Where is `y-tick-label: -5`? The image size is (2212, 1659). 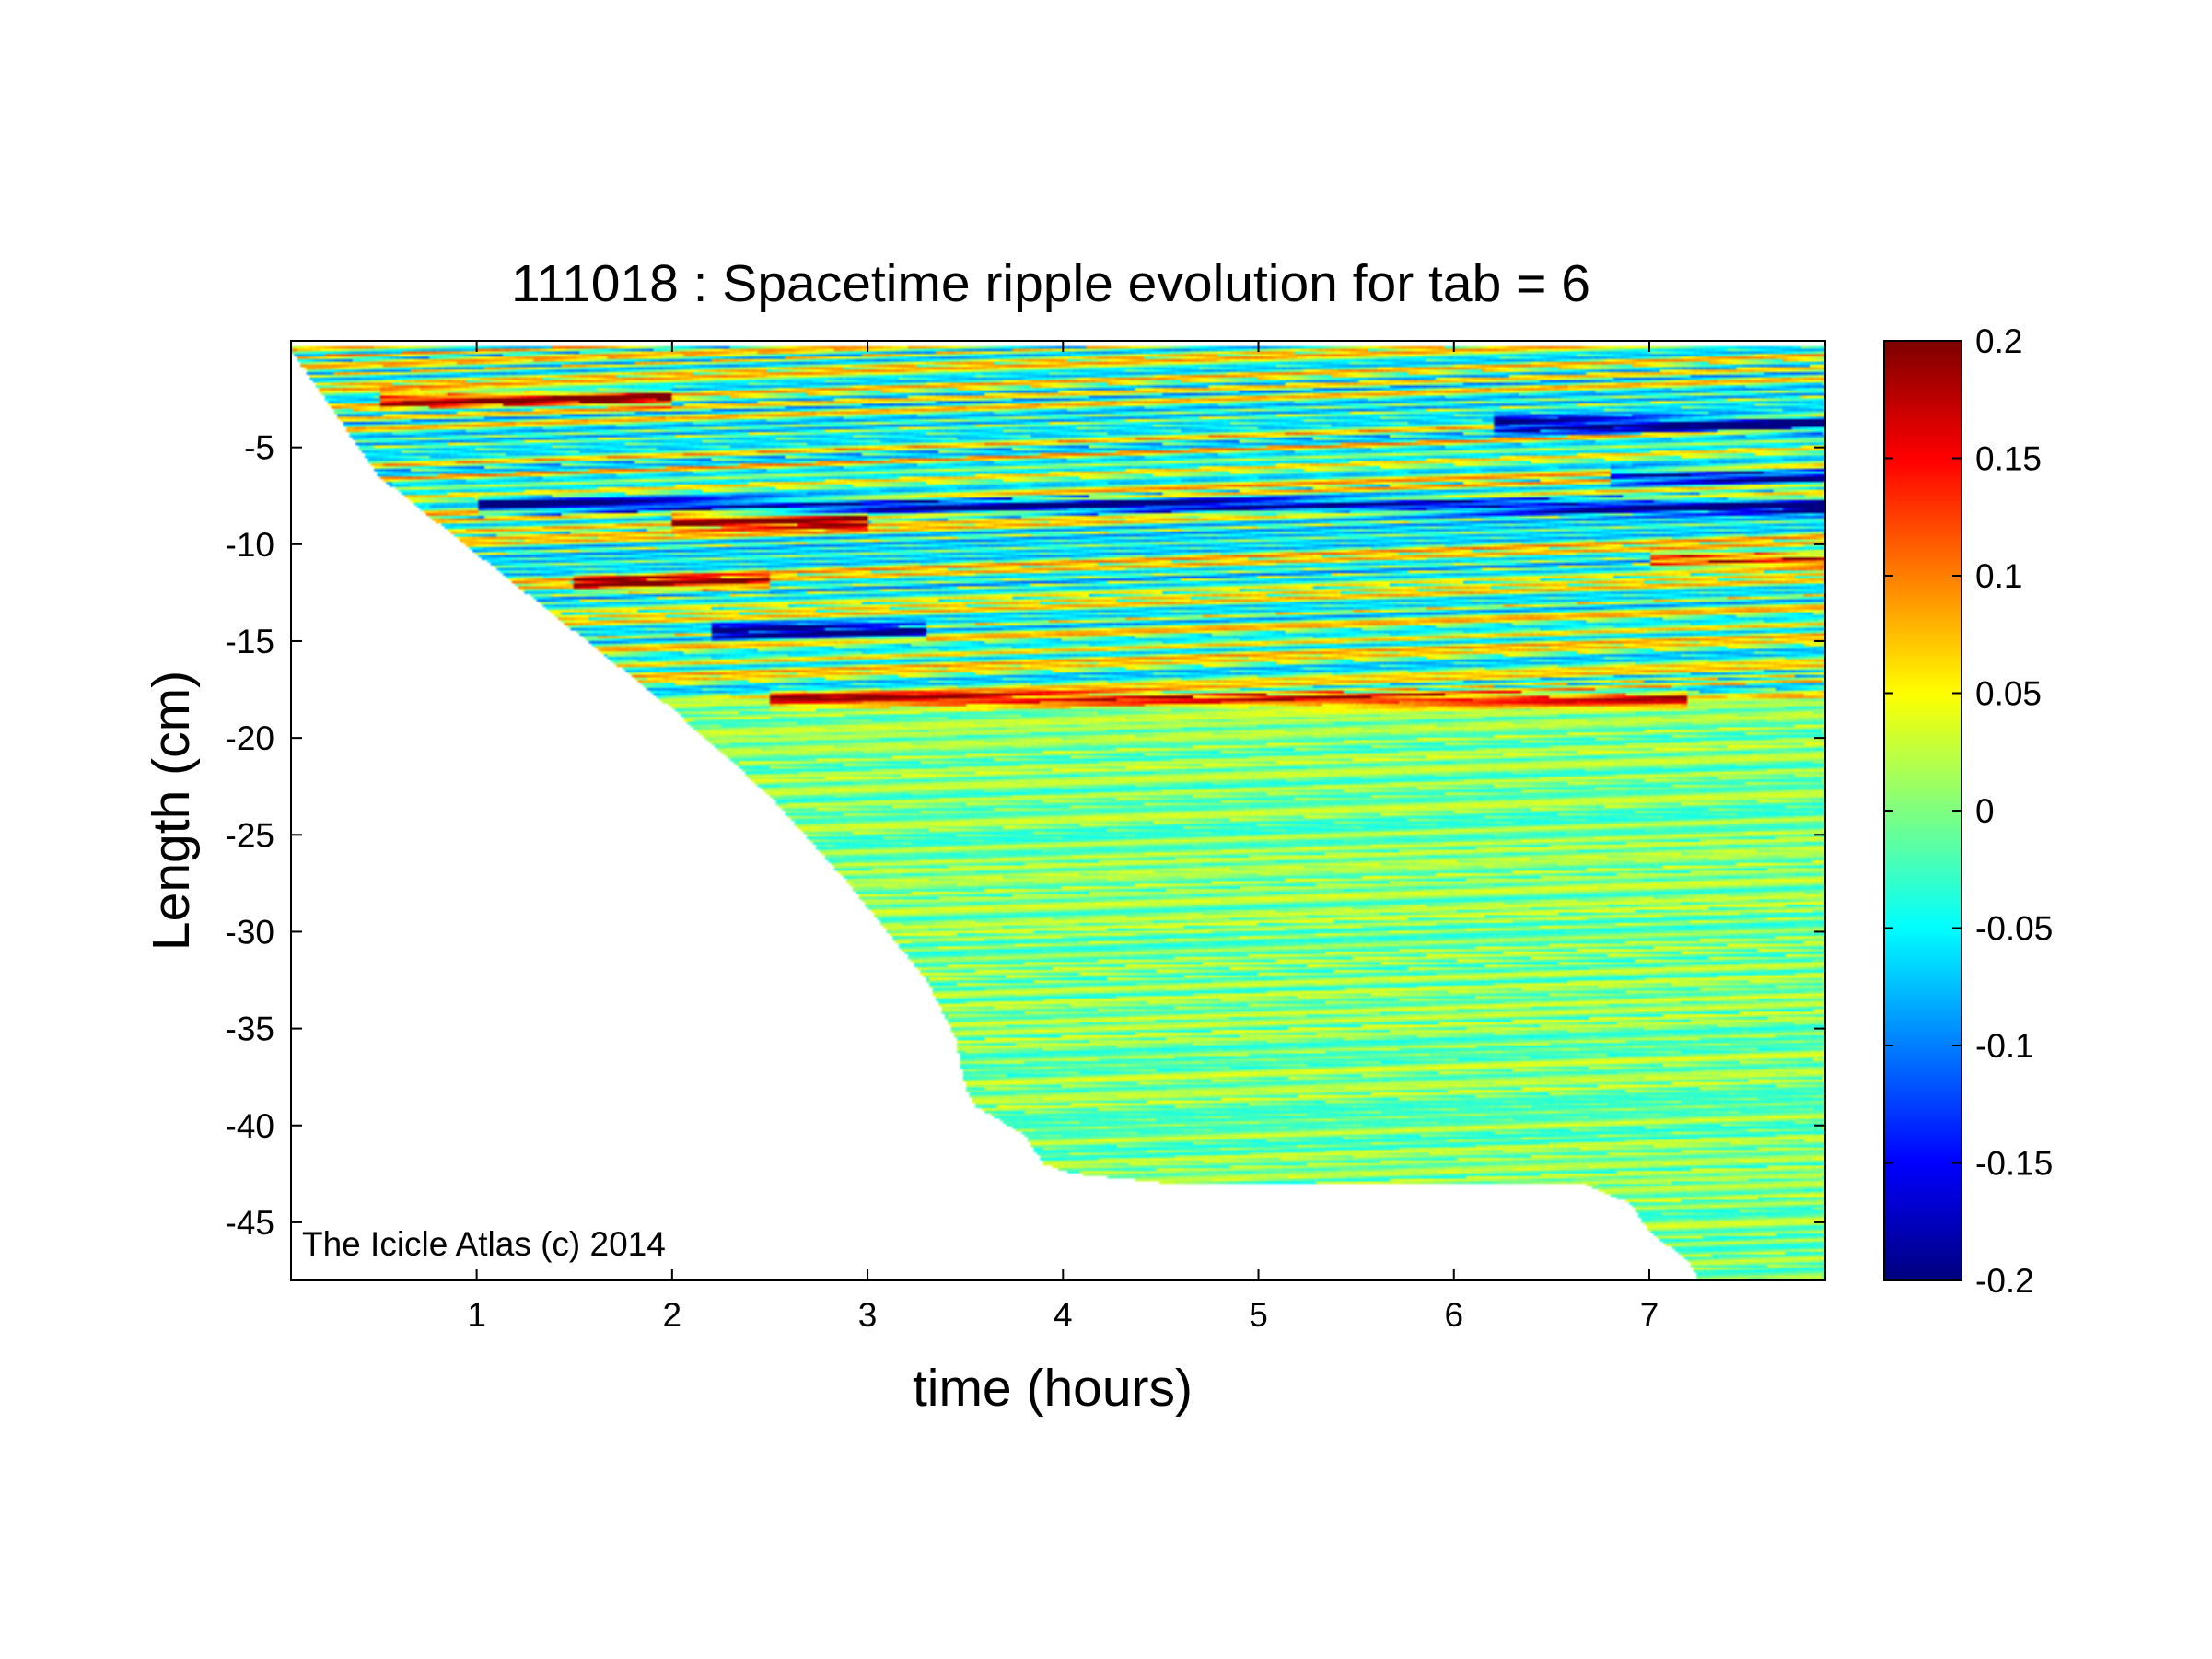
y-tick-label: -5 is located at coordinates (259, 448).